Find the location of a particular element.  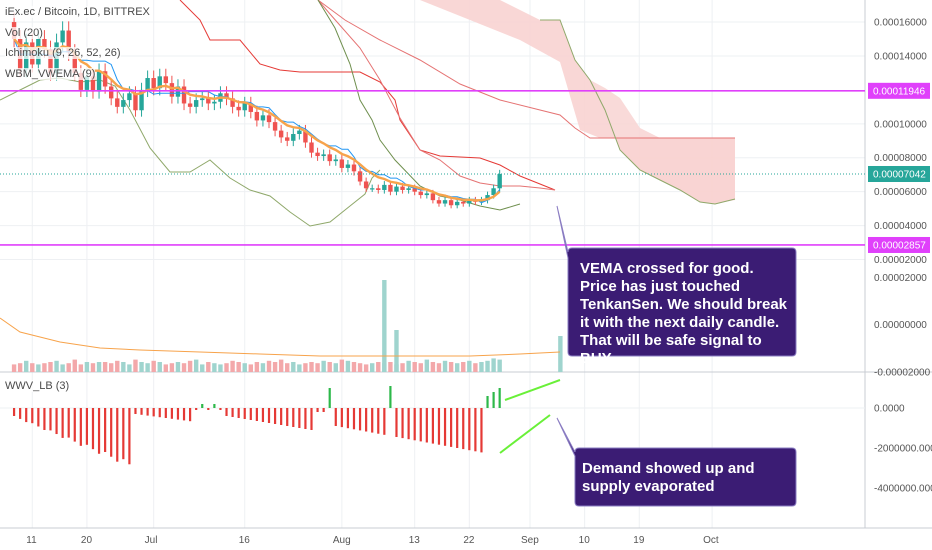

price-tick-label: 0.00006000 is located at coordinates (900, 192).